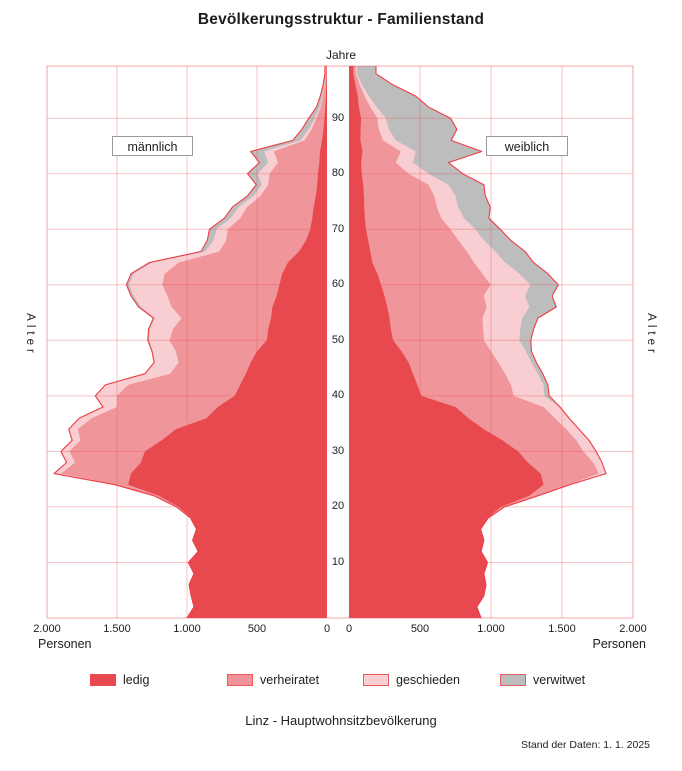 The width and height of the screenshot is (682, 771). What do you see at coordinates (338, 284) in the screenshot?
I see `age-tick-label: 60` at bounding box center [338, 284].